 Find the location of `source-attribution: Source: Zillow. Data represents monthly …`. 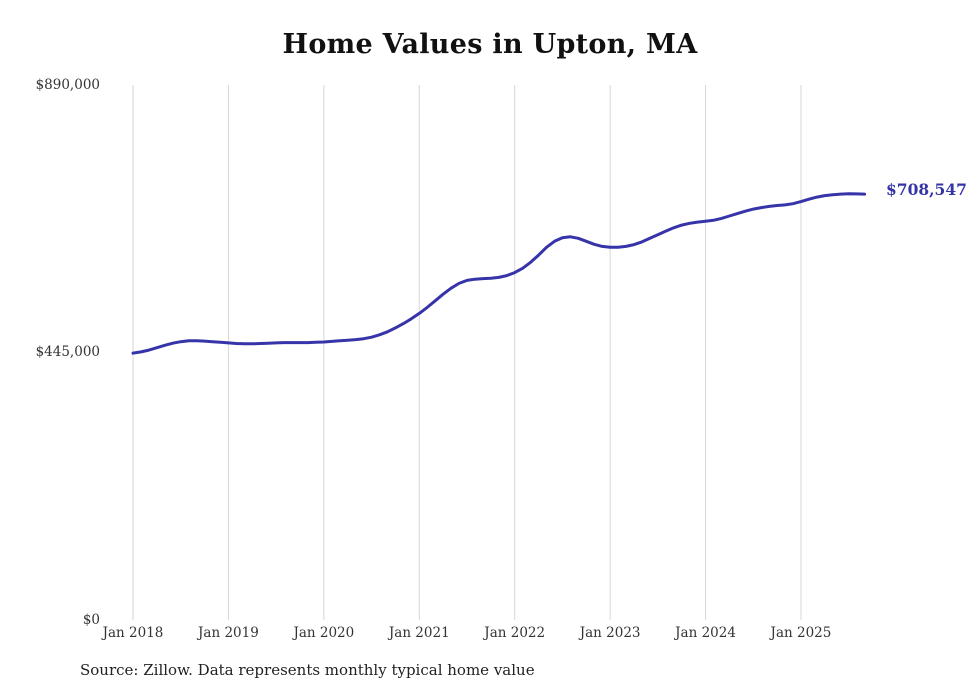

source-attribution: Source: Zillow. Data represents monthly … is located at coordinates (307, 670).